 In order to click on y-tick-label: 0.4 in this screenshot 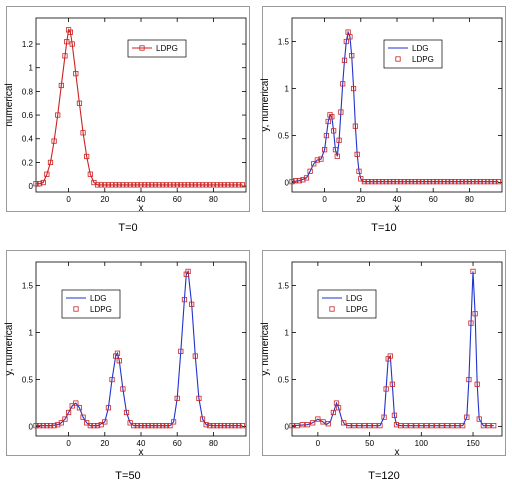, I will do `click(28, 139)`.